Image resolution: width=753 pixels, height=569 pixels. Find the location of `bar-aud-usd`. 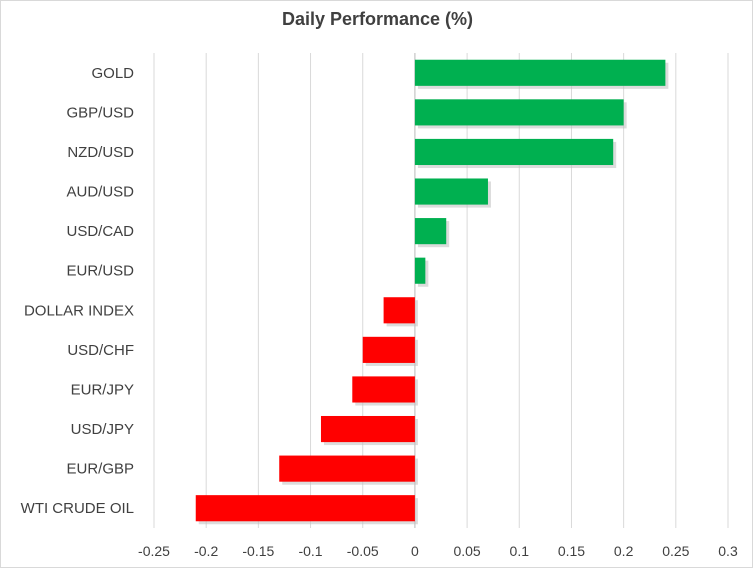

bar-aud-usd is located at coordinates (451, 191).